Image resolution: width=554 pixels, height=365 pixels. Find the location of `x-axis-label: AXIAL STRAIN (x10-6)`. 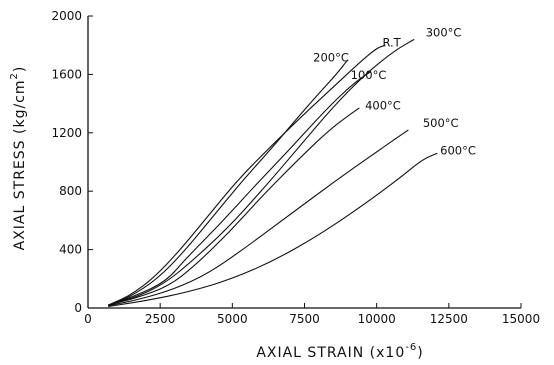

x-axis-label: AXIAL STRAIN (x10-6) is located at coordinates (339, 351).